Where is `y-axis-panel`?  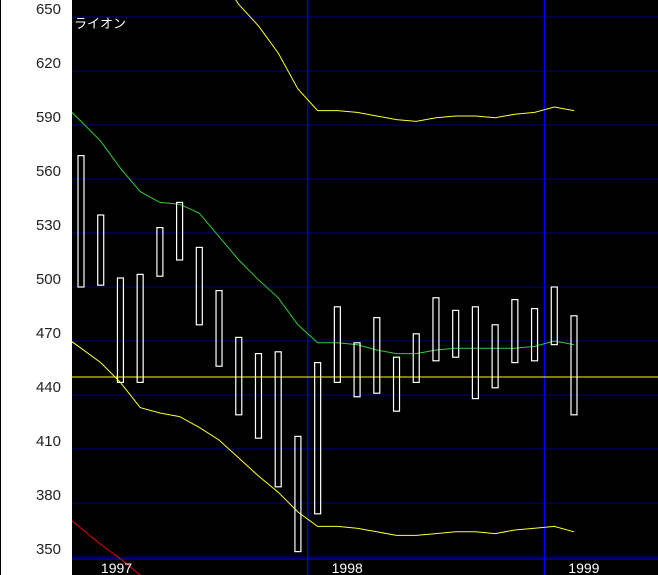
y-axis-panel is located at coordinates (36, 287).